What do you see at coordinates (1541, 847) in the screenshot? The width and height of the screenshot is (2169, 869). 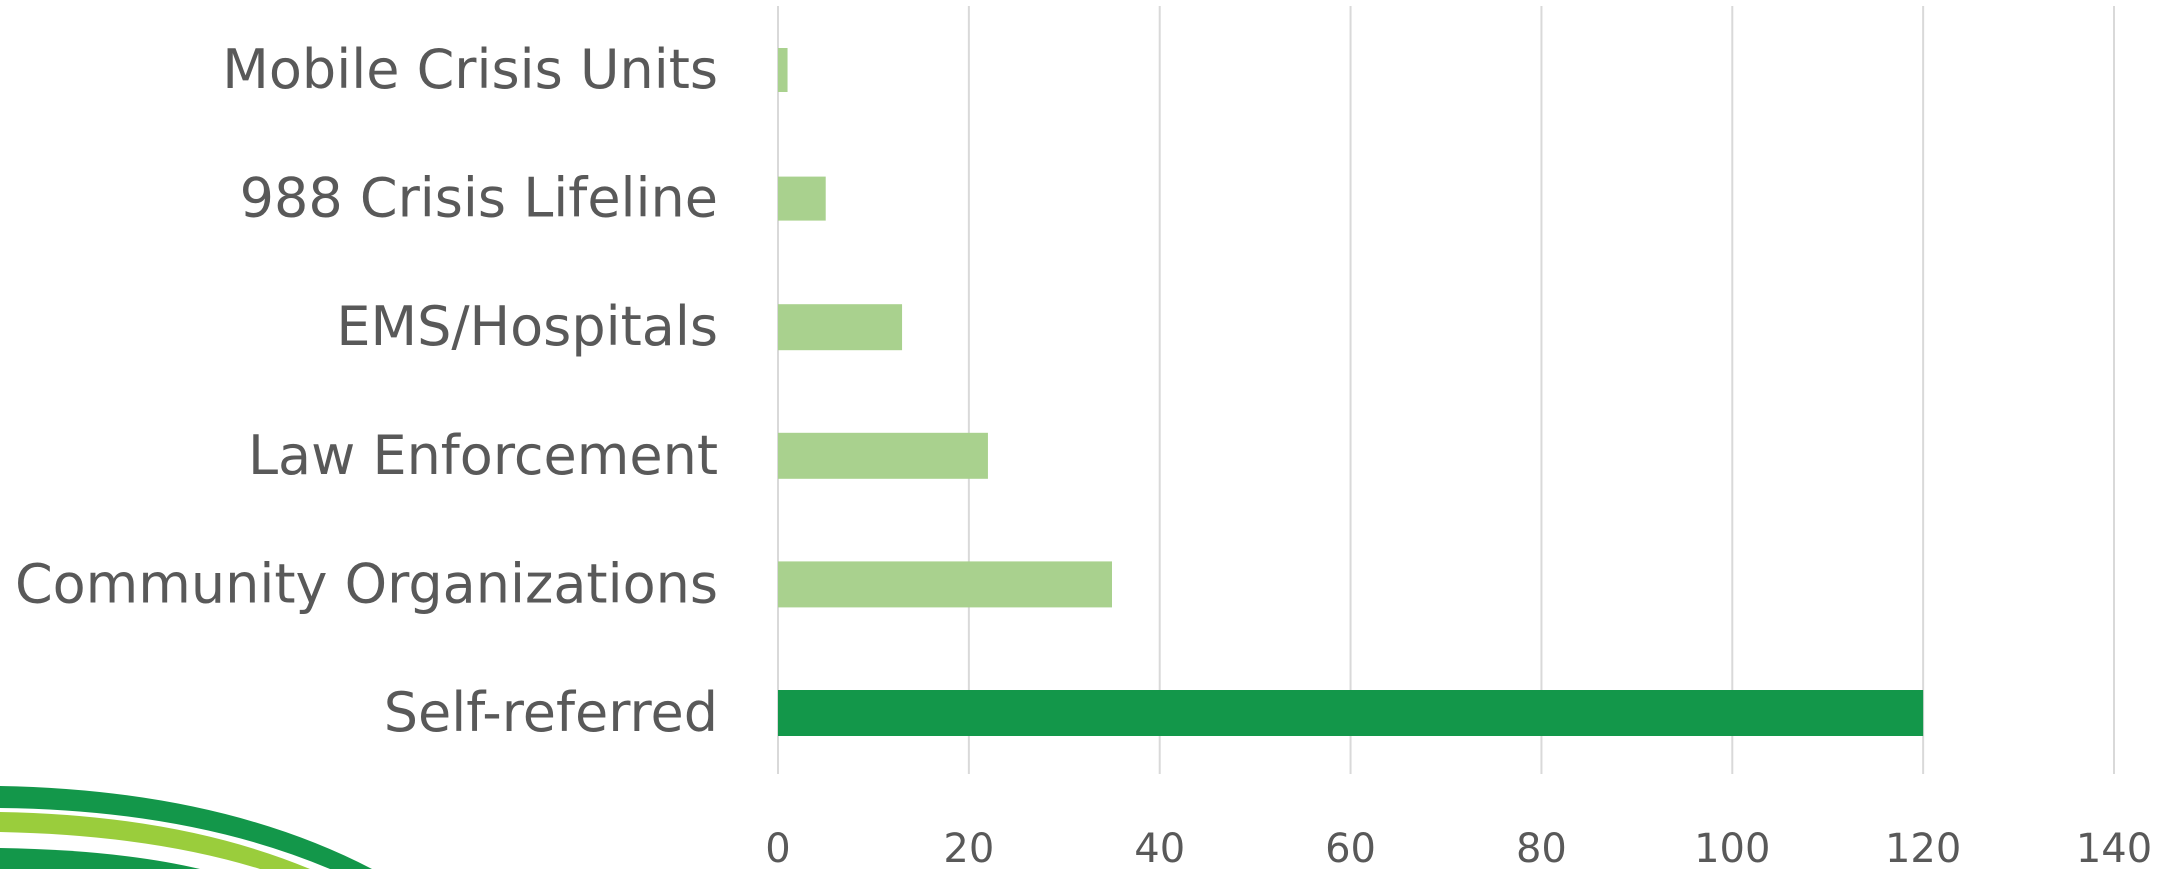 I see `x-tick-label-80: 80` at bounding box center [1541, 847].